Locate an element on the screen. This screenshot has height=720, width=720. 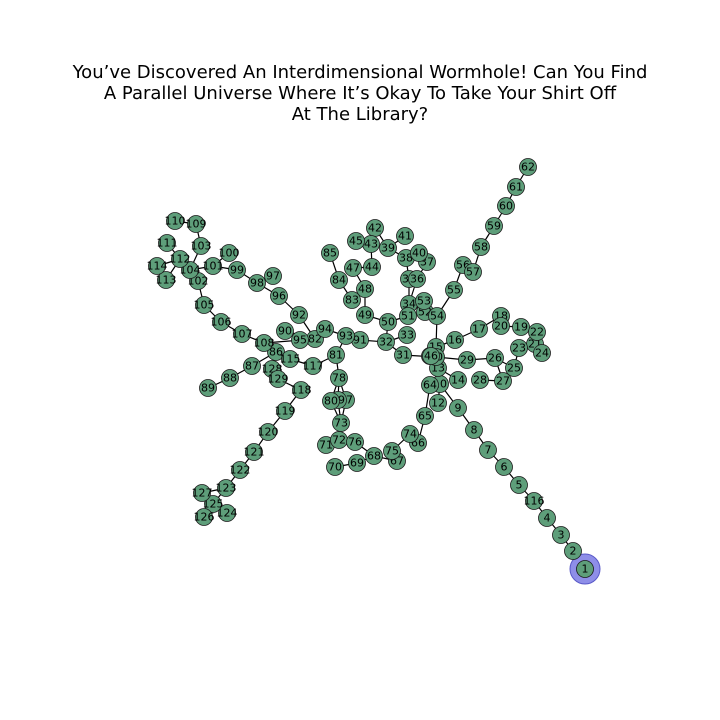
node-55: 55 is located at coordinates (454, 290).